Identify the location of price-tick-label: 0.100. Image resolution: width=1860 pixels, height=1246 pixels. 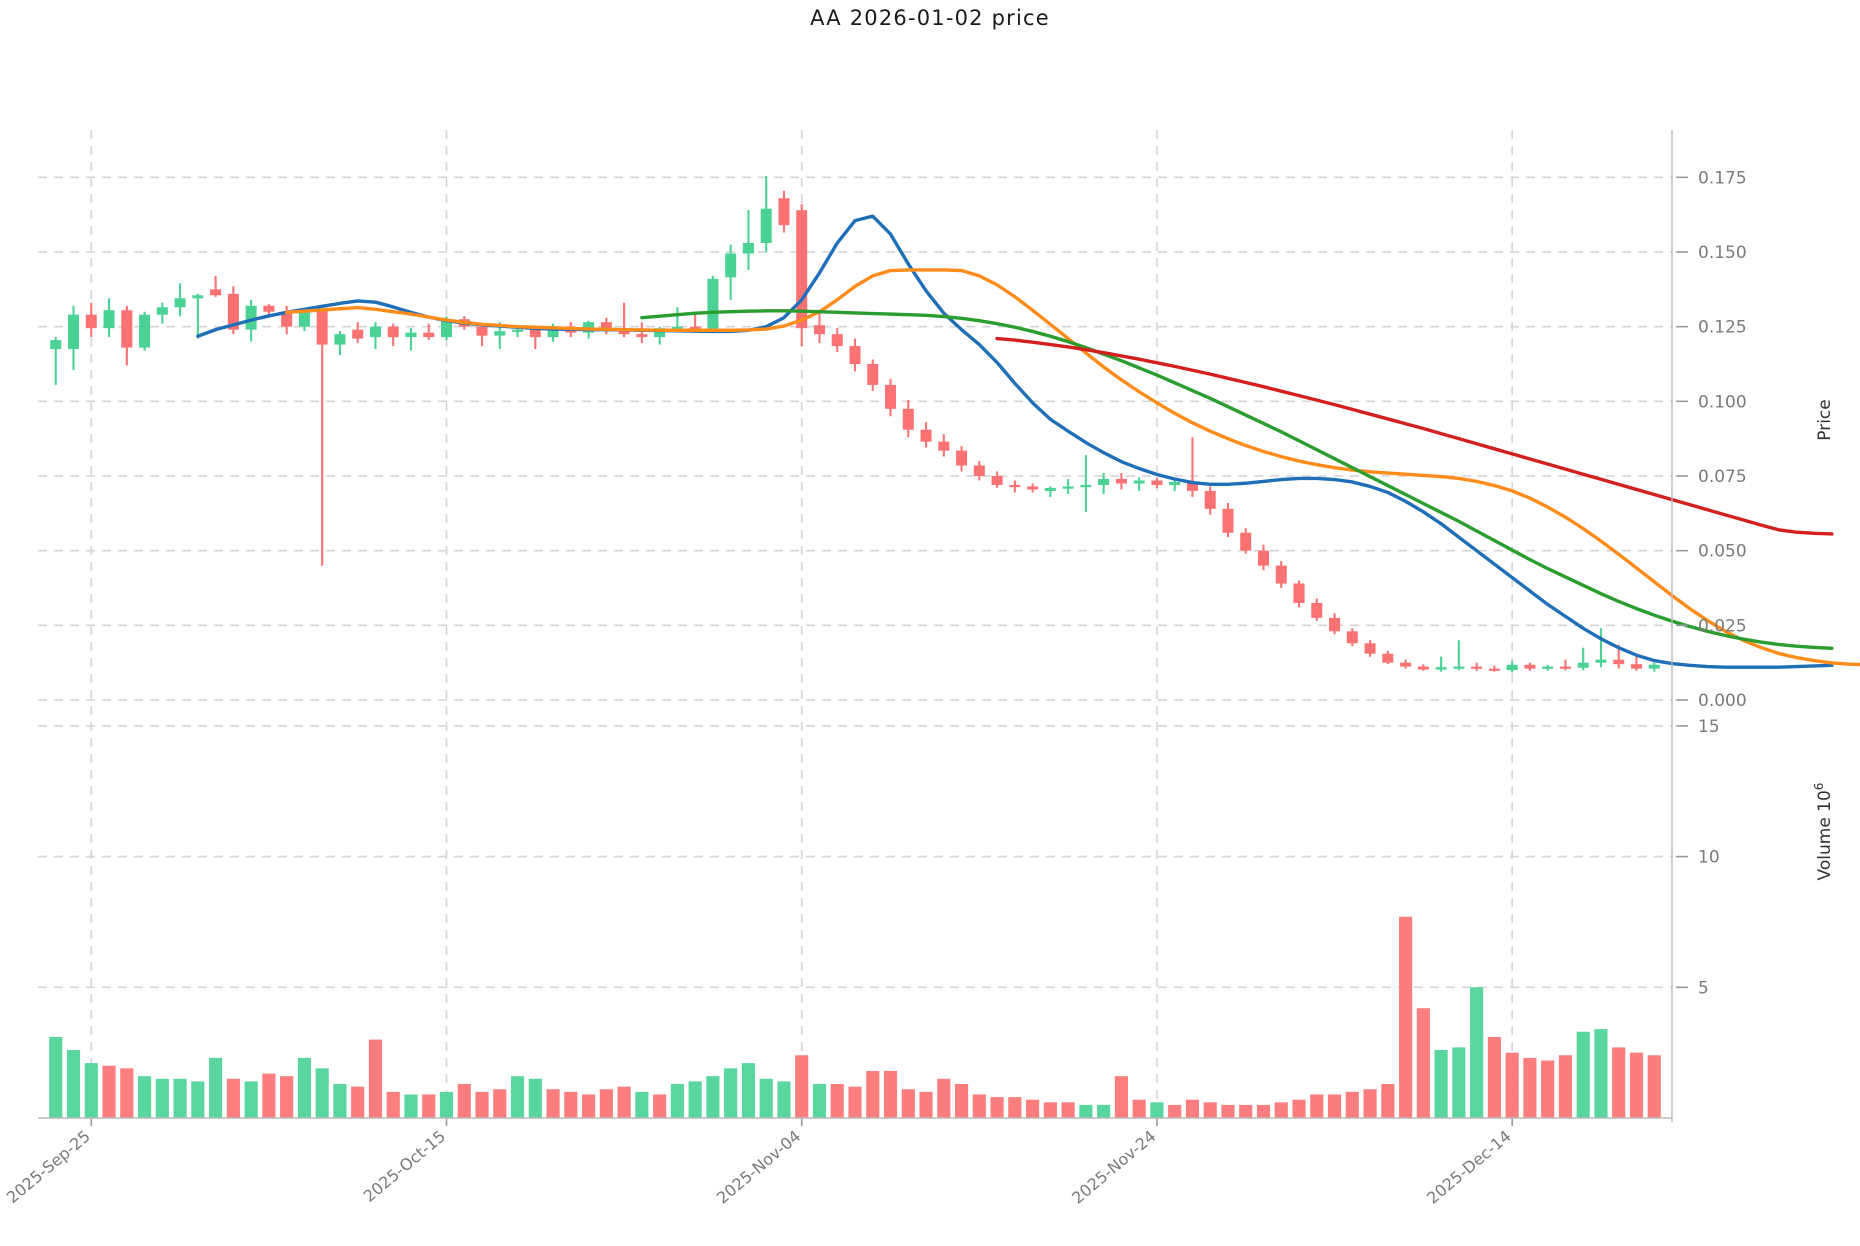
(1722, 402).